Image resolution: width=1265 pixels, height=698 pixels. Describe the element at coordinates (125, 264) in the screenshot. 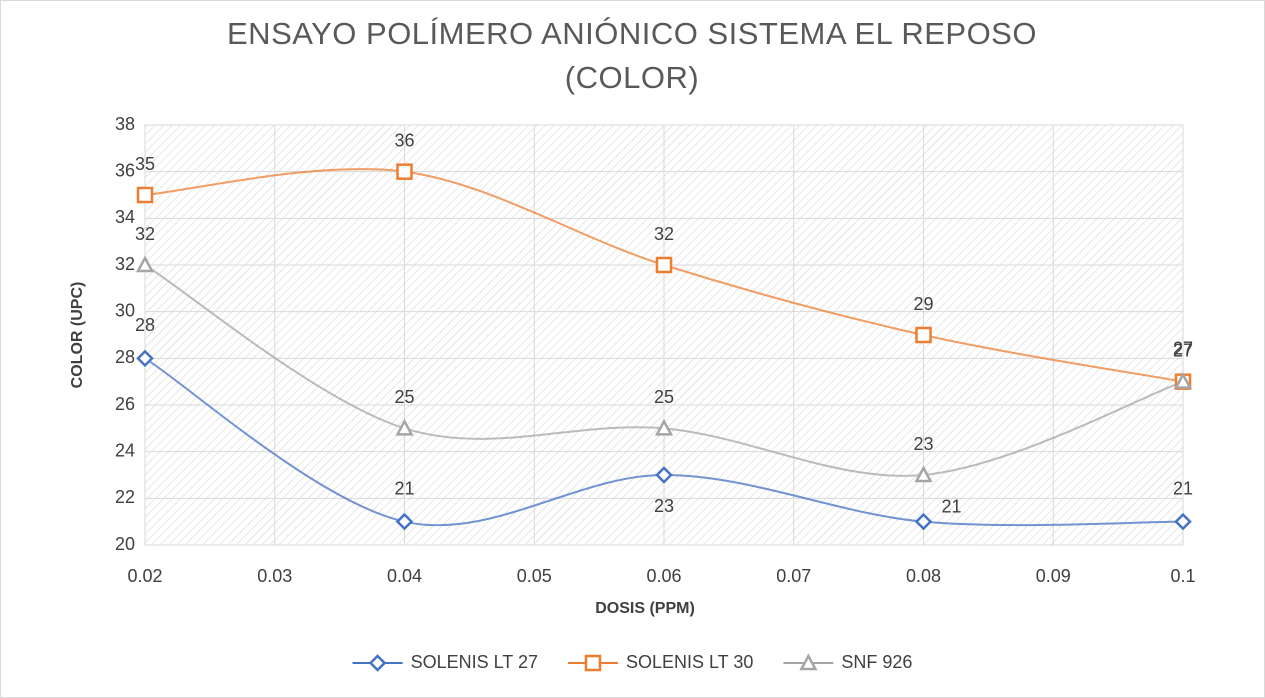

I see `y-tick-label: 32` at that location.